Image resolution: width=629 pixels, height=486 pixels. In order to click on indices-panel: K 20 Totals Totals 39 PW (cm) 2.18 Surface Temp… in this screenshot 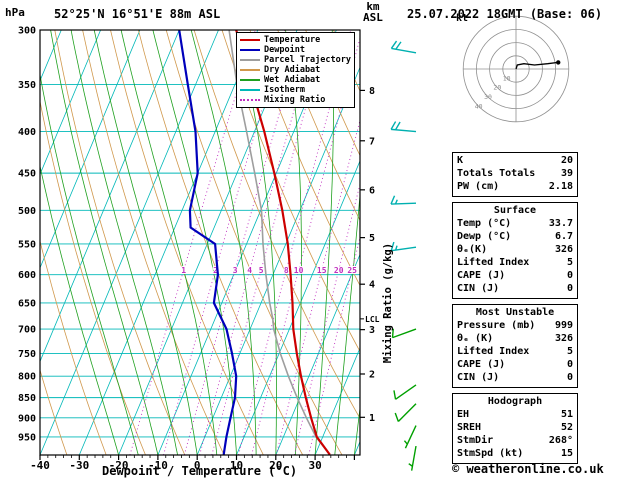, I will do `click(515, 310)`.